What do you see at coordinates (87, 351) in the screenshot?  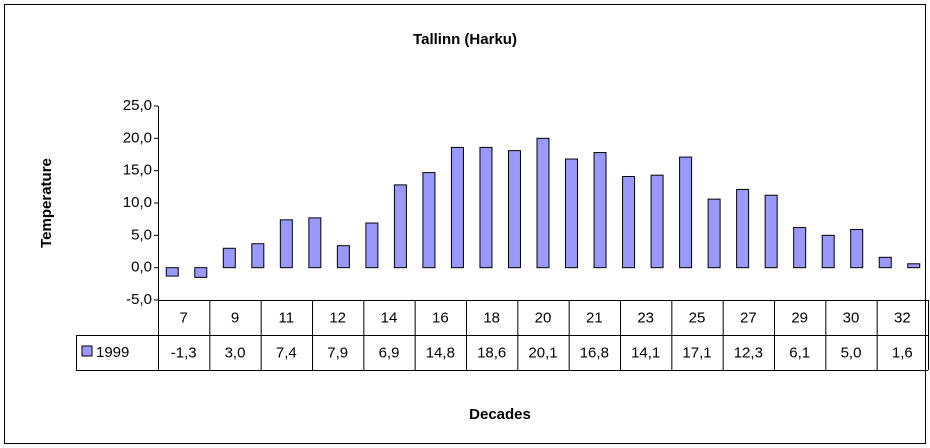 I see `legend-swatch` at bounding box center [87, 351].